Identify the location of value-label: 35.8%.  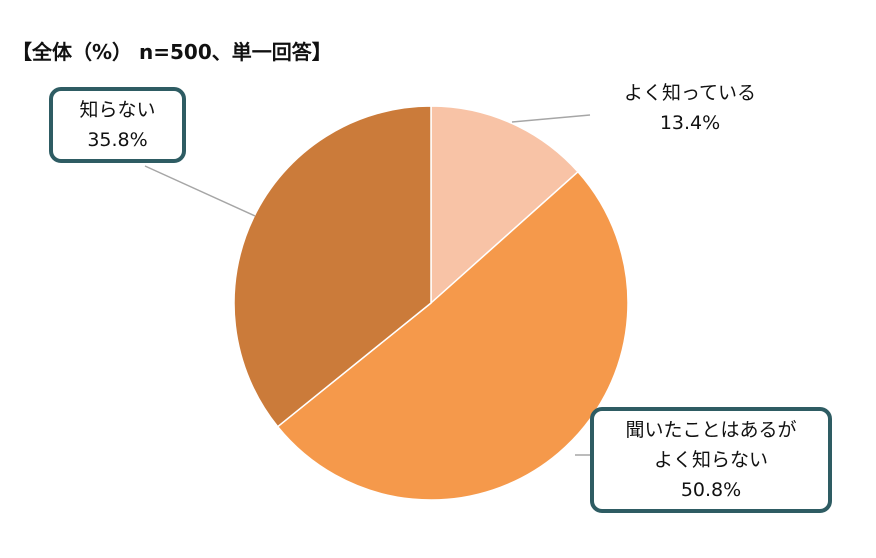
(117, 140).